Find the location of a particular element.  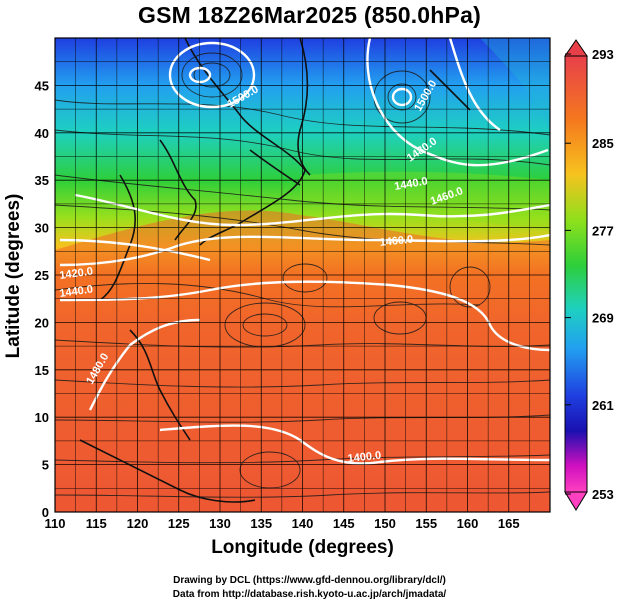

colorbar-tick-label: 277 is located at coordinates (603, 230).